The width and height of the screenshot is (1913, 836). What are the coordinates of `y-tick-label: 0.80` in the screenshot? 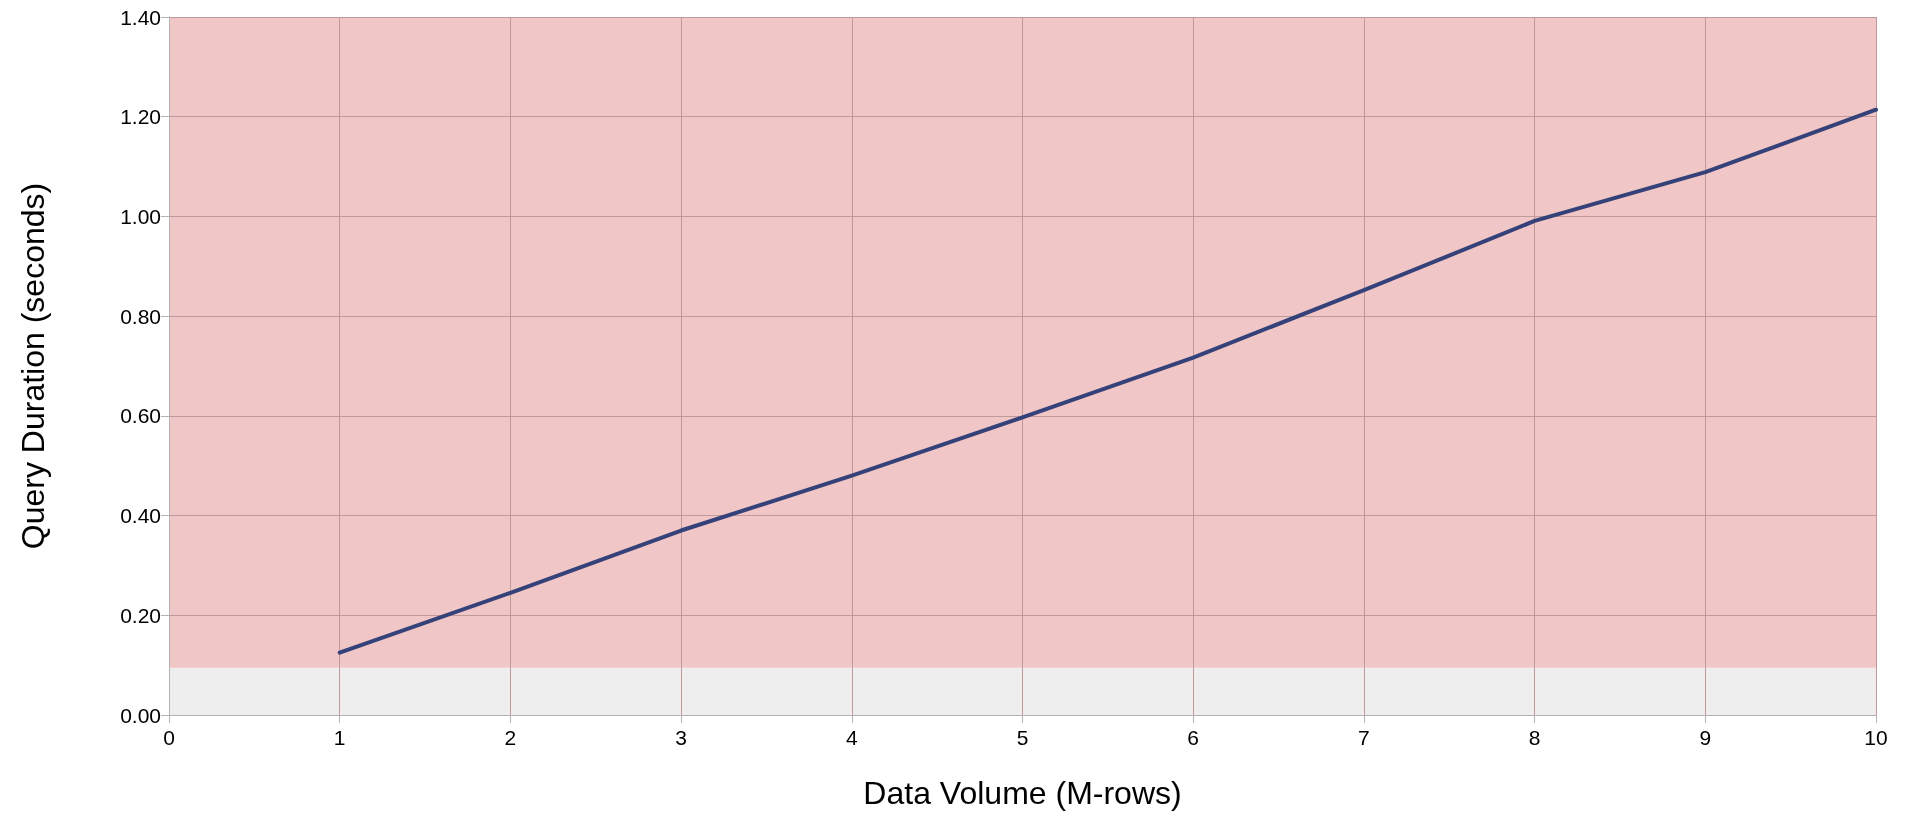 It's located at (140, 316).